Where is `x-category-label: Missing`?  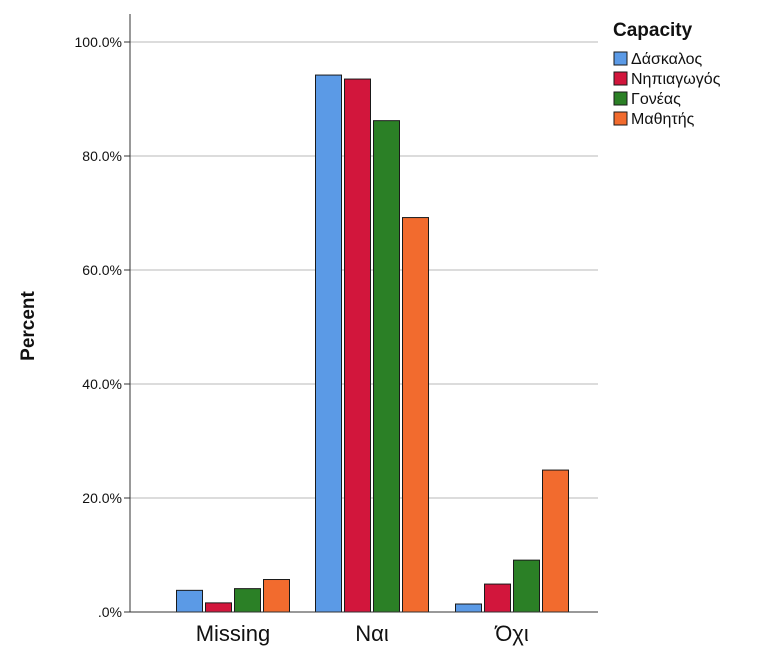 x-category-label: Missing is located at coordinates (233, 633).